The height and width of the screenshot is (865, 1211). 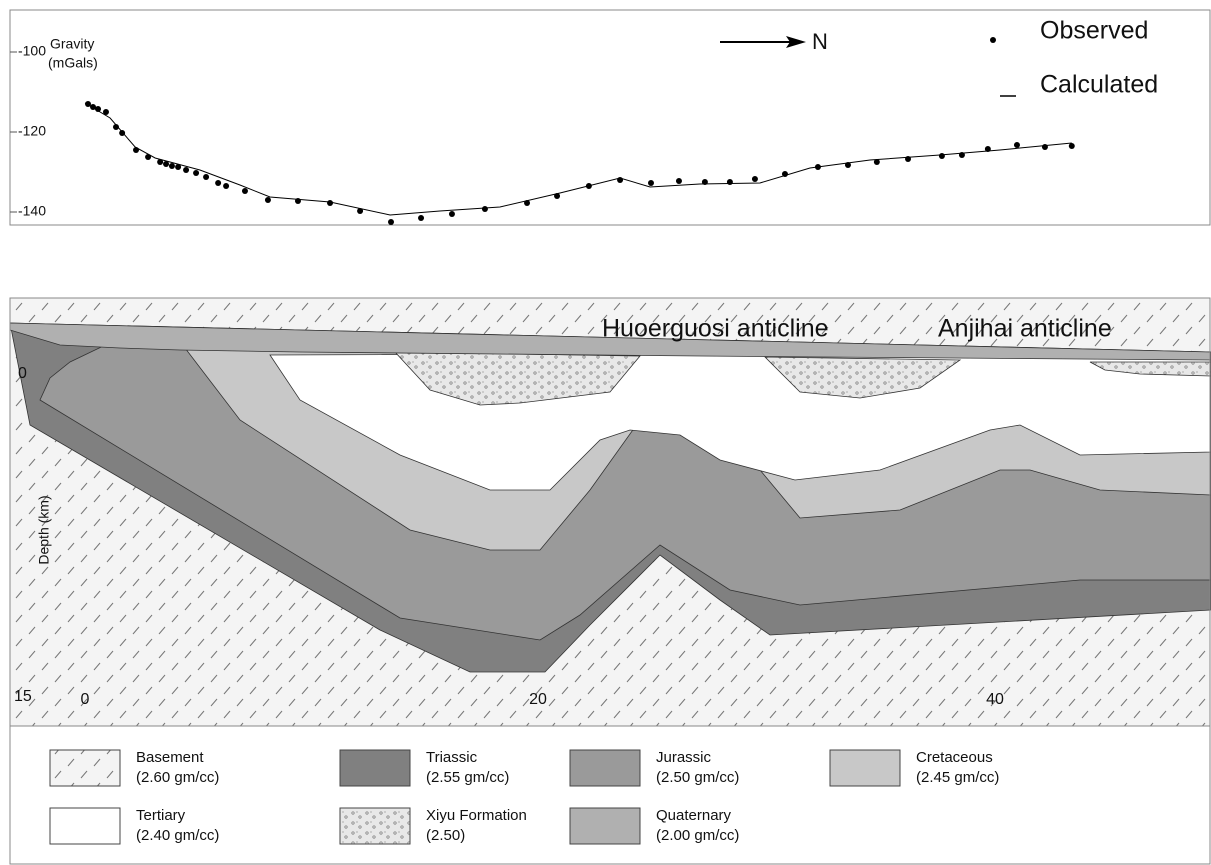 I want to click on north-label: N, so click(x=820, y=41).